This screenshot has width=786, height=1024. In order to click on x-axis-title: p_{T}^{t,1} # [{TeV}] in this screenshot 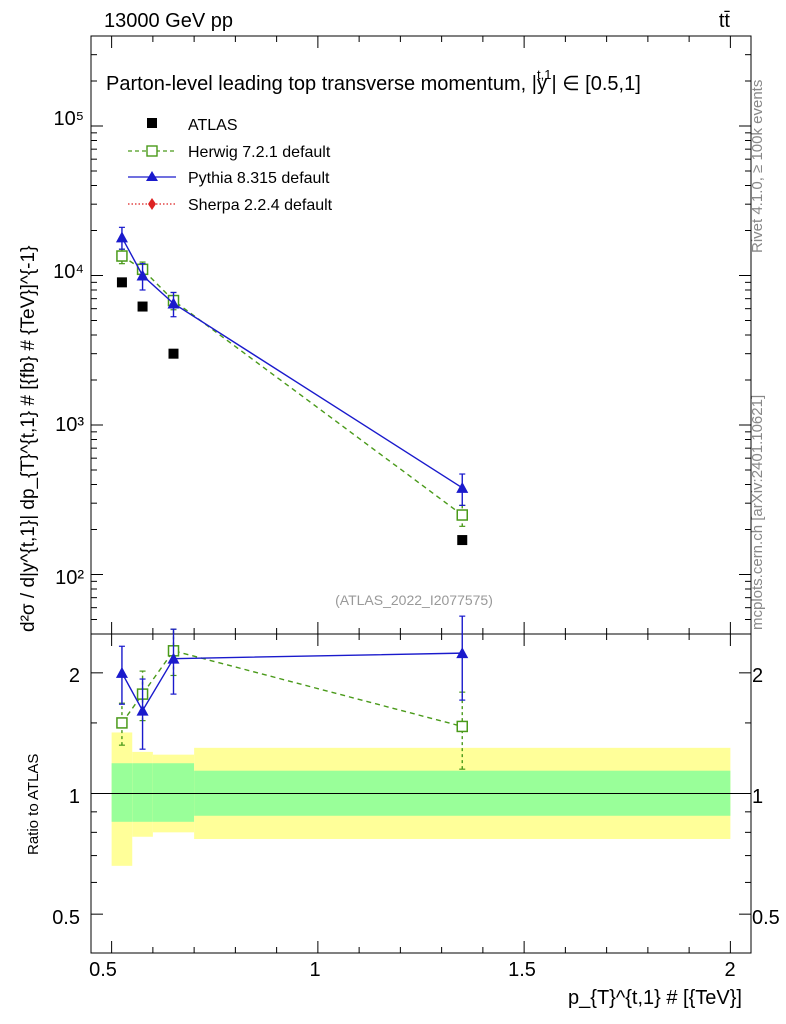, I will do `click(655, 998)`.